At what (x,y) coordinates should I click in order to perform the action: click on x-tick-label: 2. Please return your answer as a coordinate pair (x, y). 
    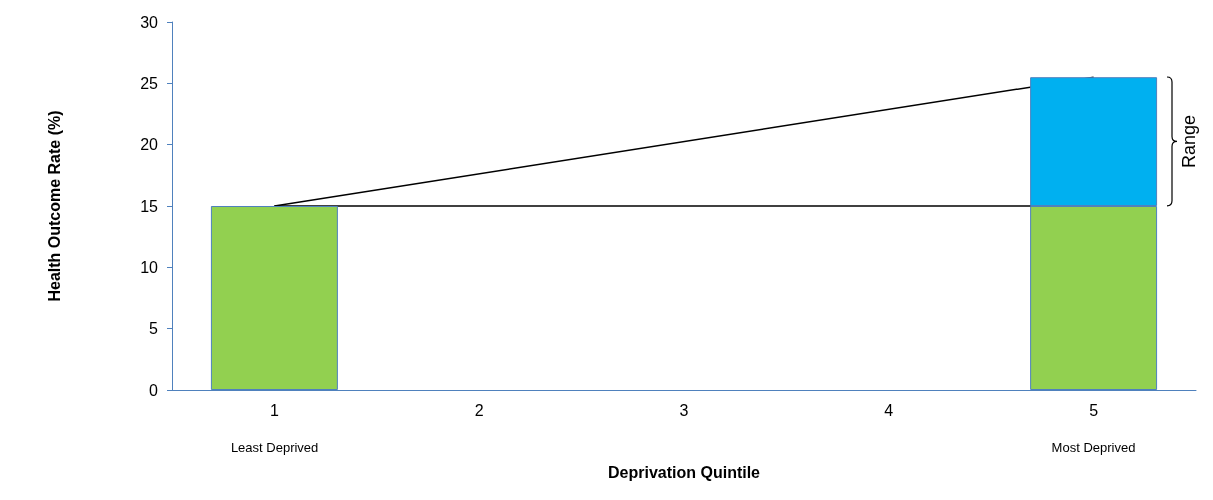
    Looking at the image, I should click on (479, 410).